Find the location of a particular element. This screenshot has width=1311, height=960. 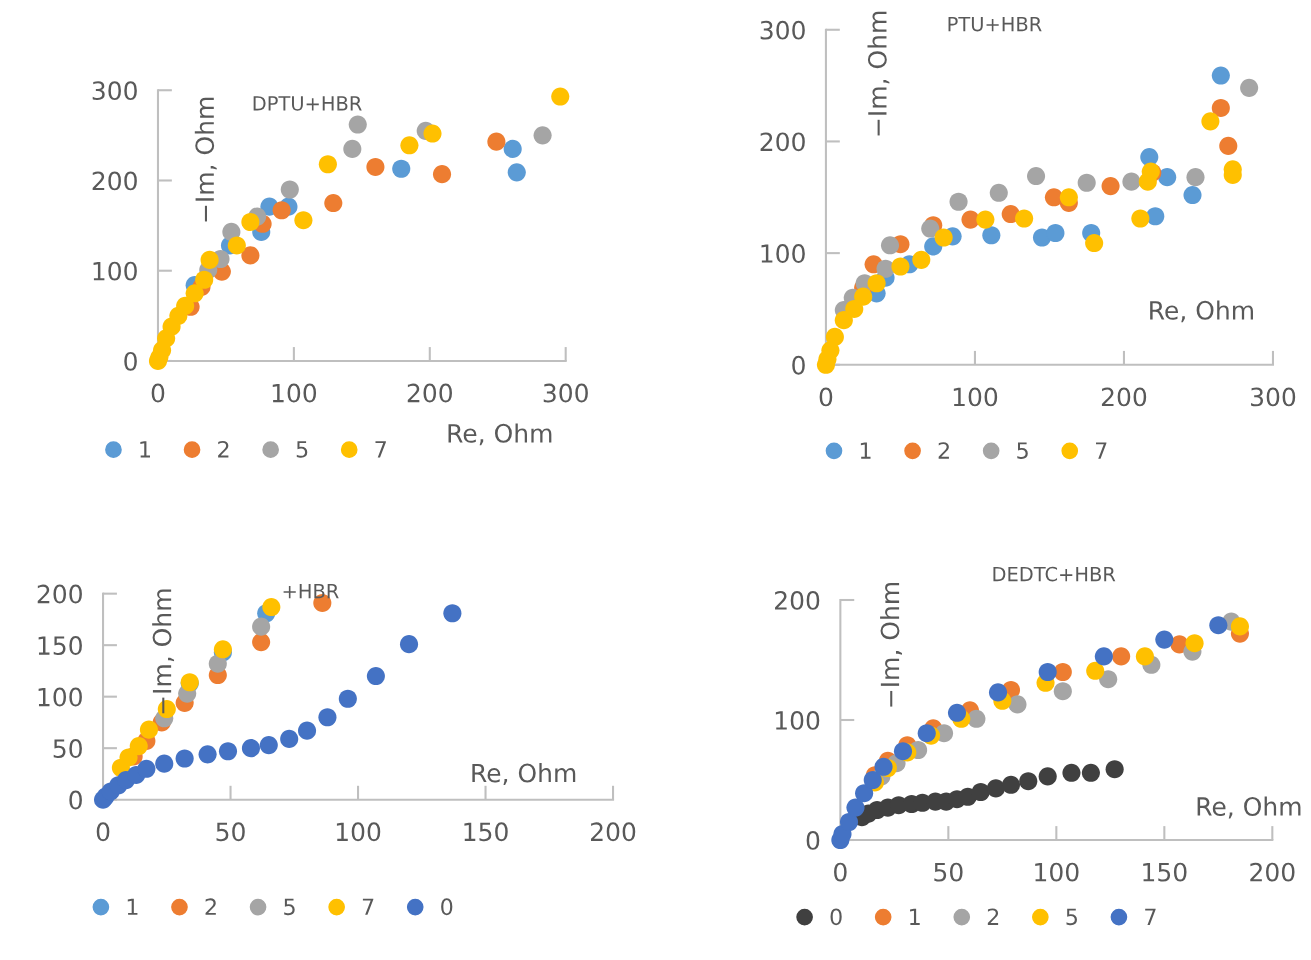

chart-title: DPTU+HBR is located at coordinates (307, 103).